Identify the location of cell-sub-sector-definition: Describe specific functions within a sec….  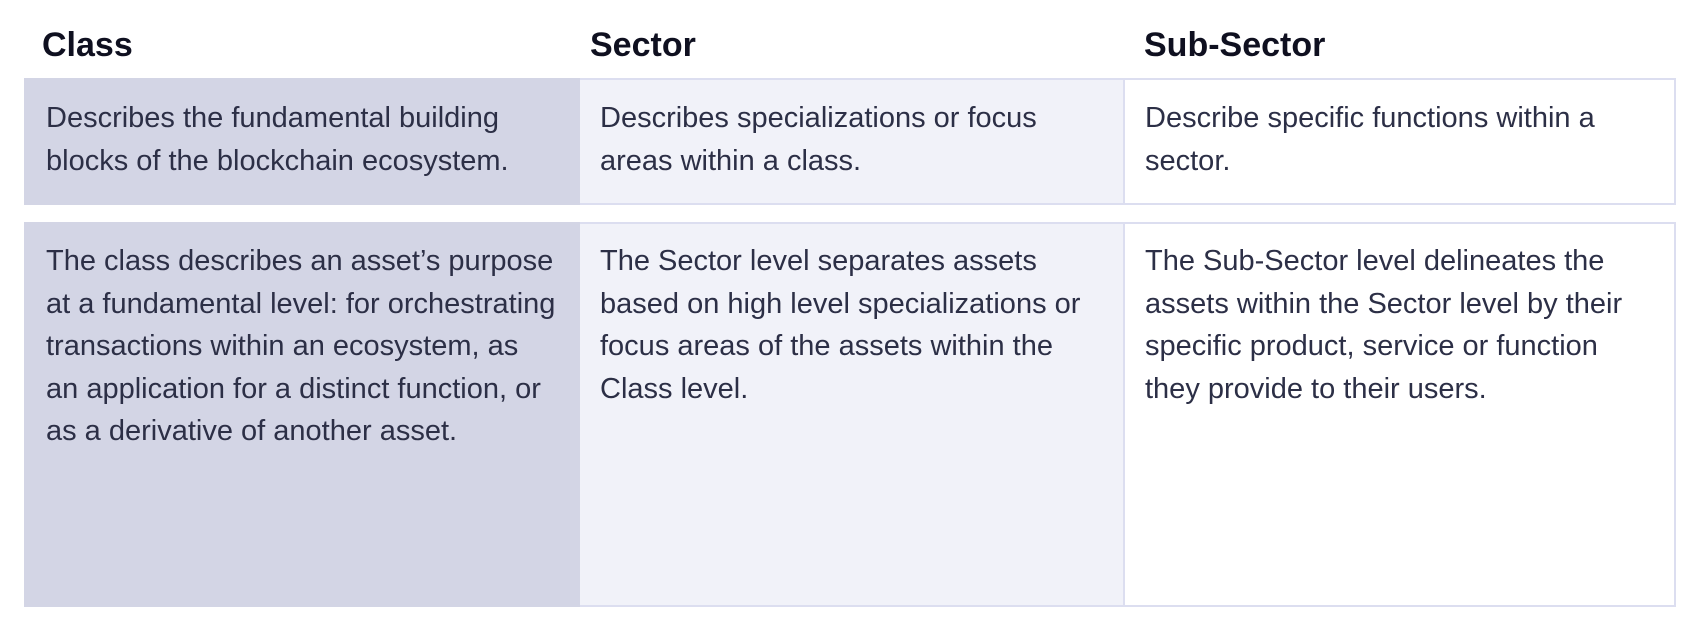
(1400, 141).